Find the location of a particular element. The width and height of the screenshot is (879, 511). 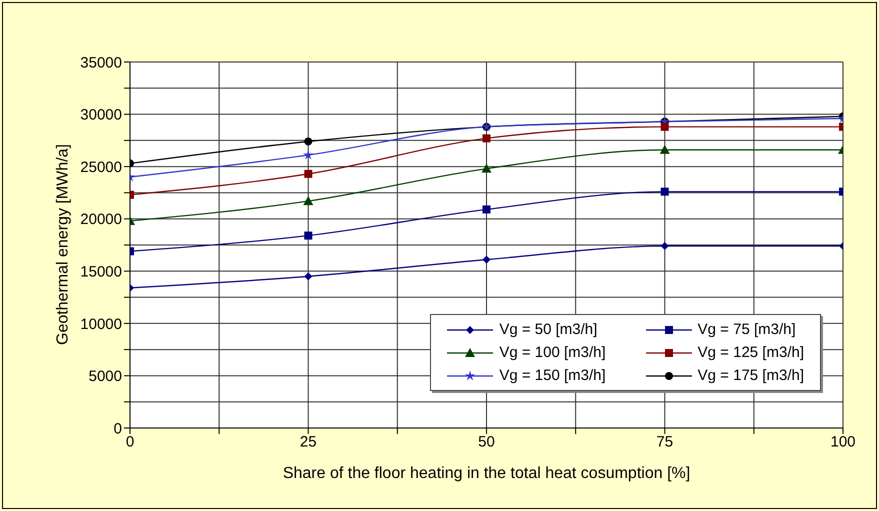

y-tick-label: 5000 is located at coordinates (105, 377).